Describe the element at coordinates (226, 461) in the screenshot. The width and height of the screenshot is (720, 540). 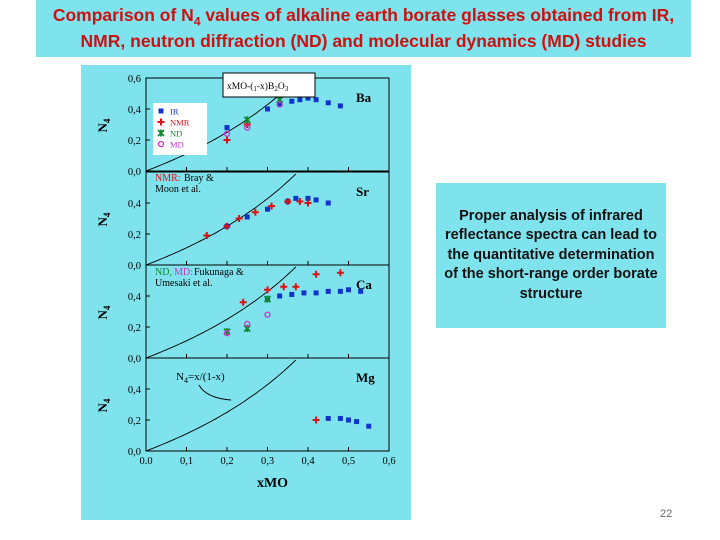
I see `x-tick-label: 0,2` at that location.